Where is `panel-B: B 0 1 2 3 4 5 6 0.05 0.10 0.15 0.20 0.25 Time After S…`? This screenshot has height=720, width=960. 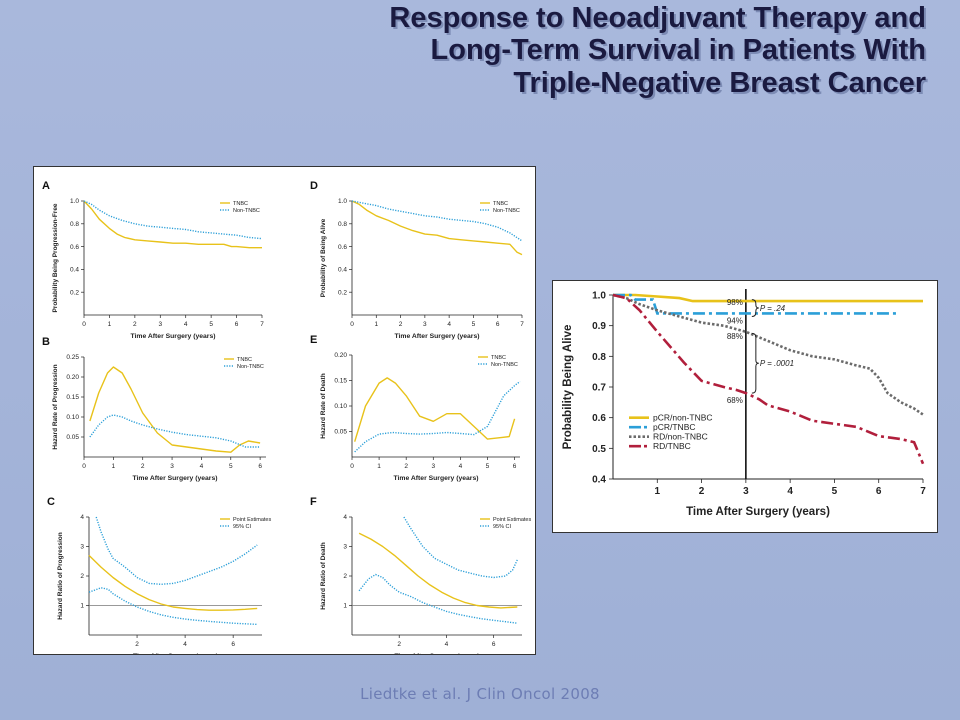
panel-B: B 0 1 2 3 4 5 6 0.05 0.10 0.15 0.20 0.25 Time After S… is located at coordinates (154, 409).